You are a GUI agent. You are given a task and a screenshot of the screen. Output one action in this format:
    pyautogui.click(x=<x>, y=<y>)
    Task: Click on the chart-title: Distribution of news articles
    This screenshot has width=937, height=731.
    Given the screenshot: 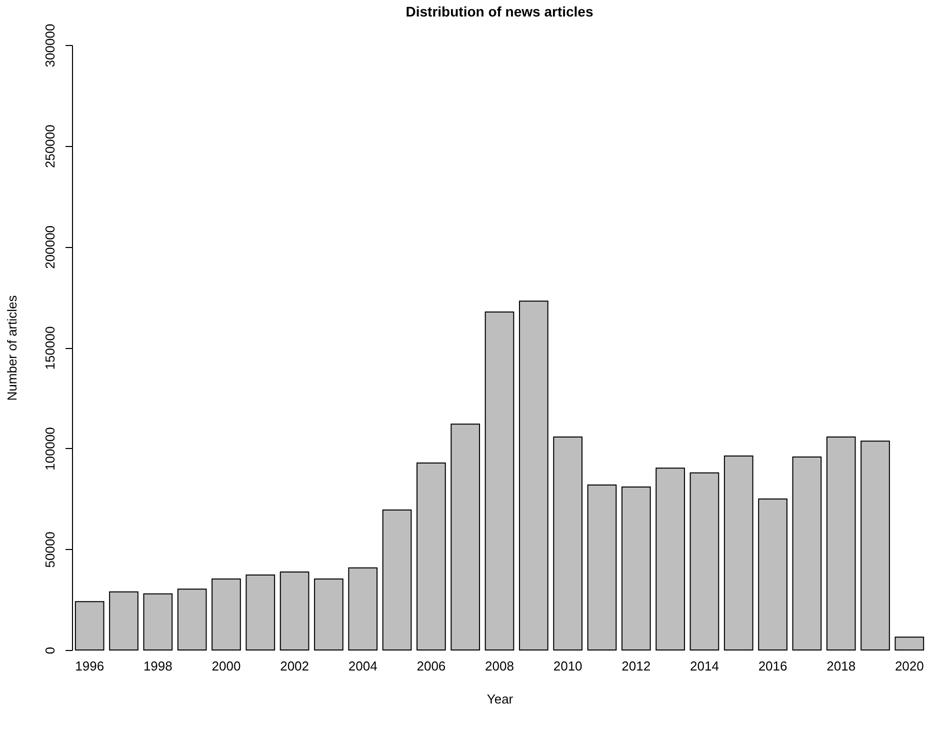 What is the action you would take?
    pyautogui.click(x=500, y=11)
    